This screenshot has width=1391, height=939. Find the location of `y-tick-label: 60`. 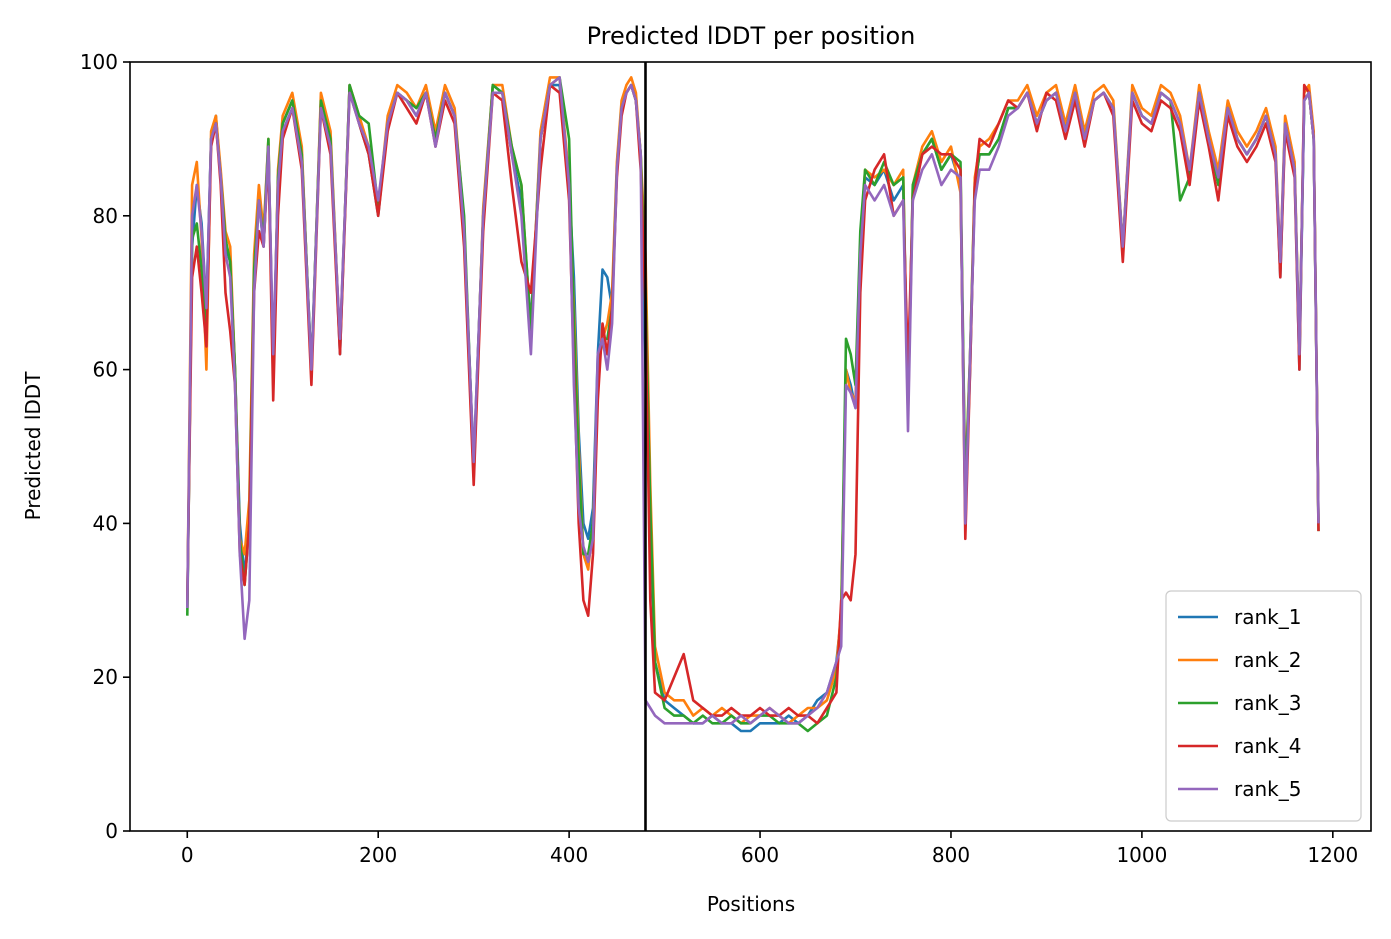

y-tick-label: 60 is located at coordinates (105, 370).